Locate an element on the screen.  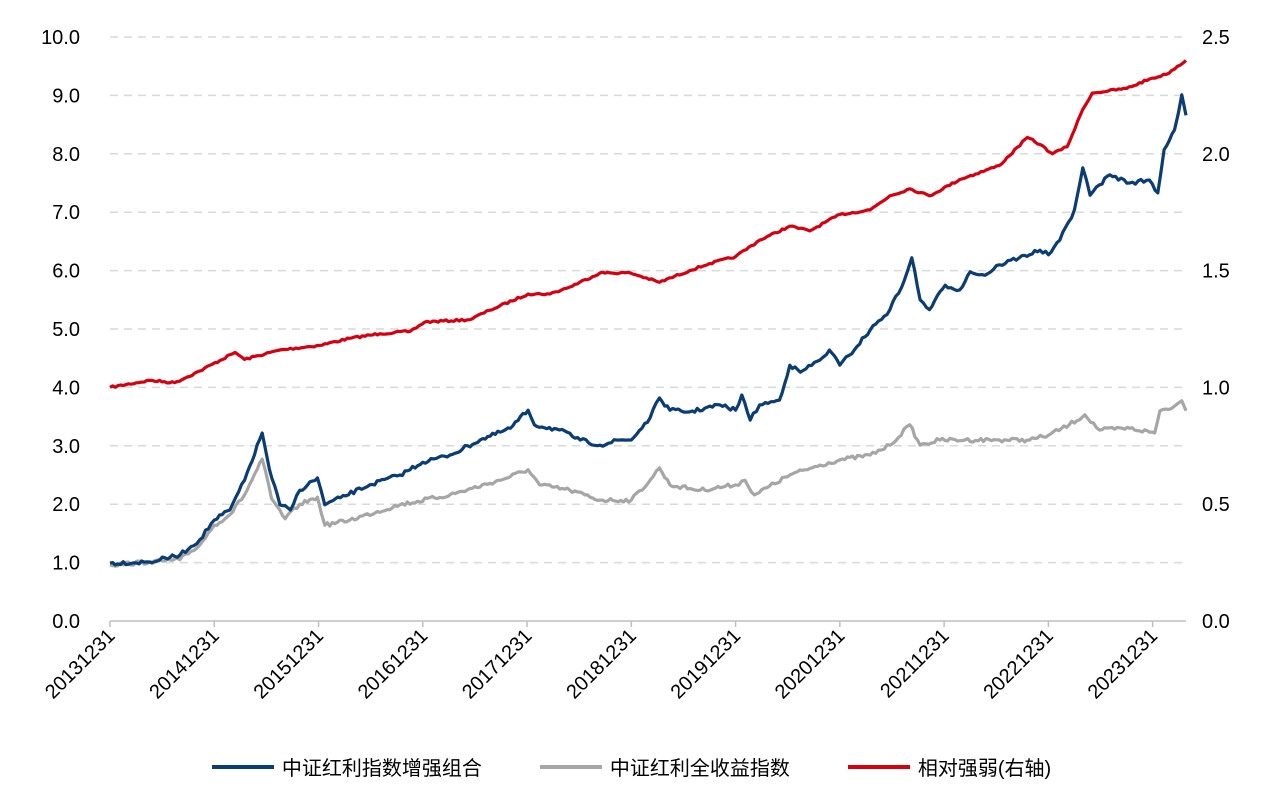
y-tick-label: 3.0 is located at coordinates (66, 447).